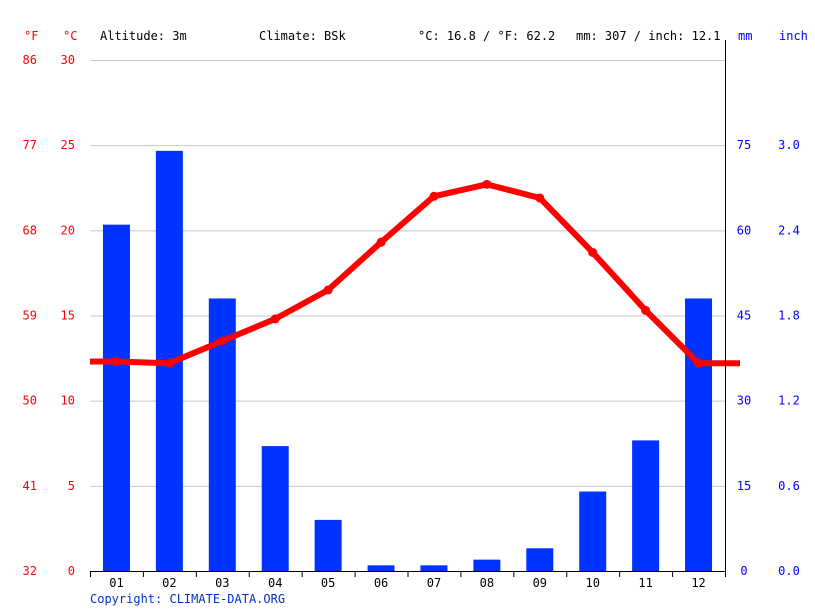 The height and width of the screenshot is (611, 815). Describe the element at coordinates (789, 230) in the screenshot. I see `inch-tick-label: 2.4` at that location.